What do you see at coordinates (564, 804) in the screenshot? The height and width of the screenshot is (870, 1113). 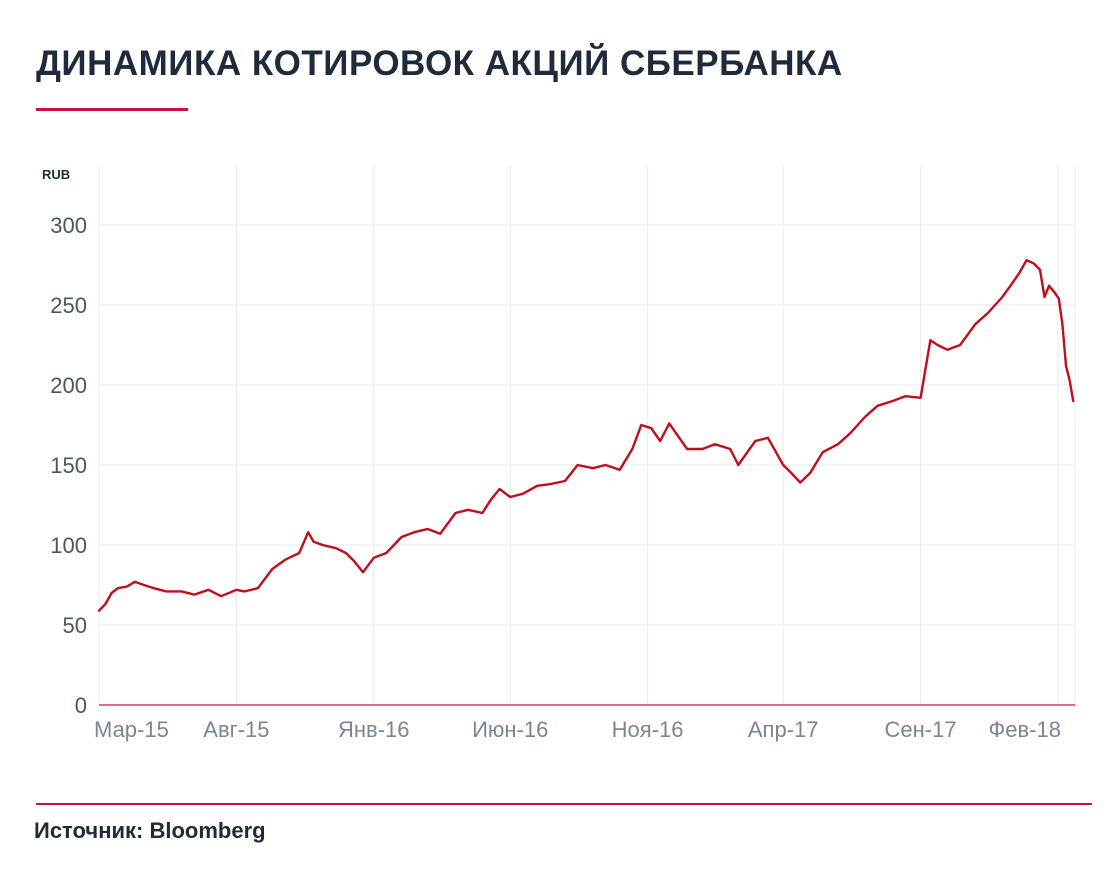 I see `footer-divider` at bounding box center [564, 804].